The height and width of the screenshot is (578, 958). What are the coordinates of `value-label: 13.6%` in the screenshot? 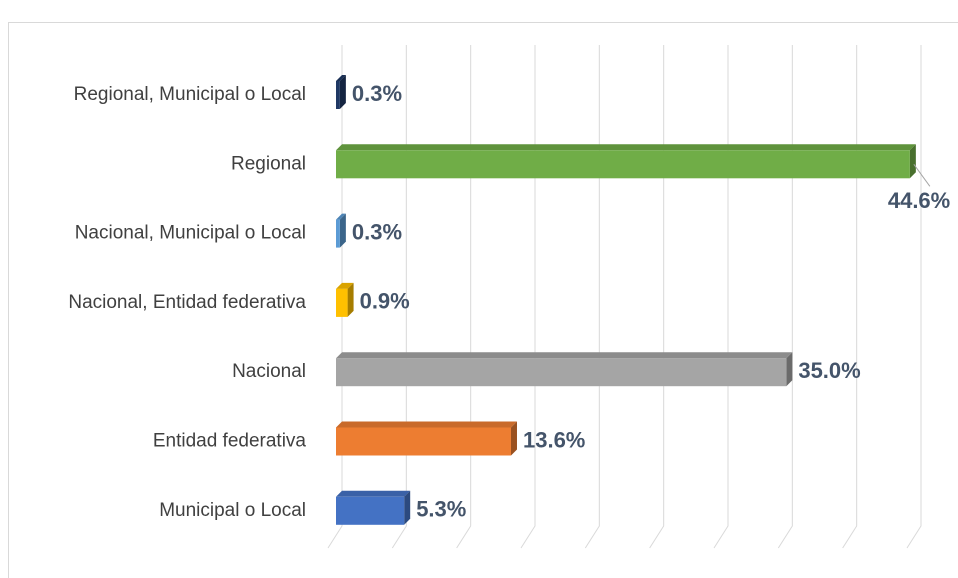 It's located at (554, 439).